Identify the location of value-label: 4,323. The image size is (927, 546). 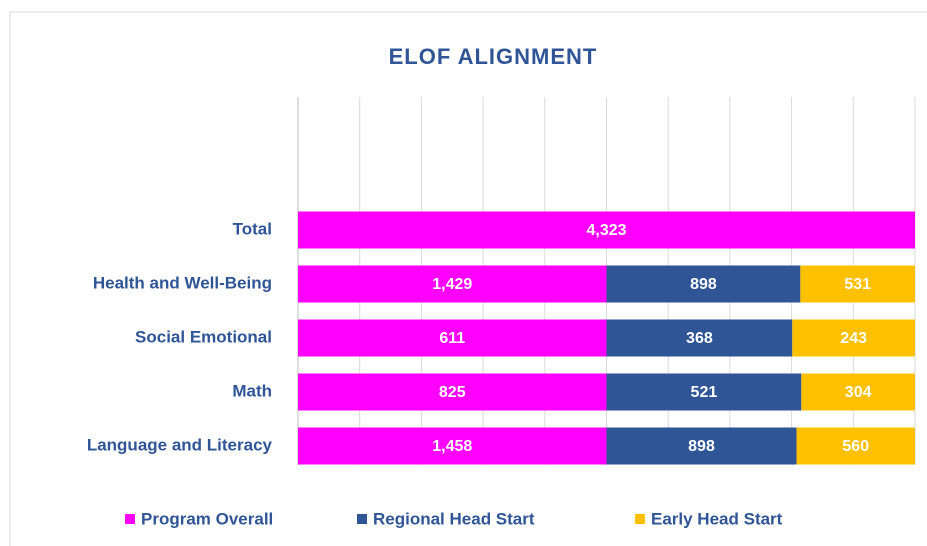
(606, 230).